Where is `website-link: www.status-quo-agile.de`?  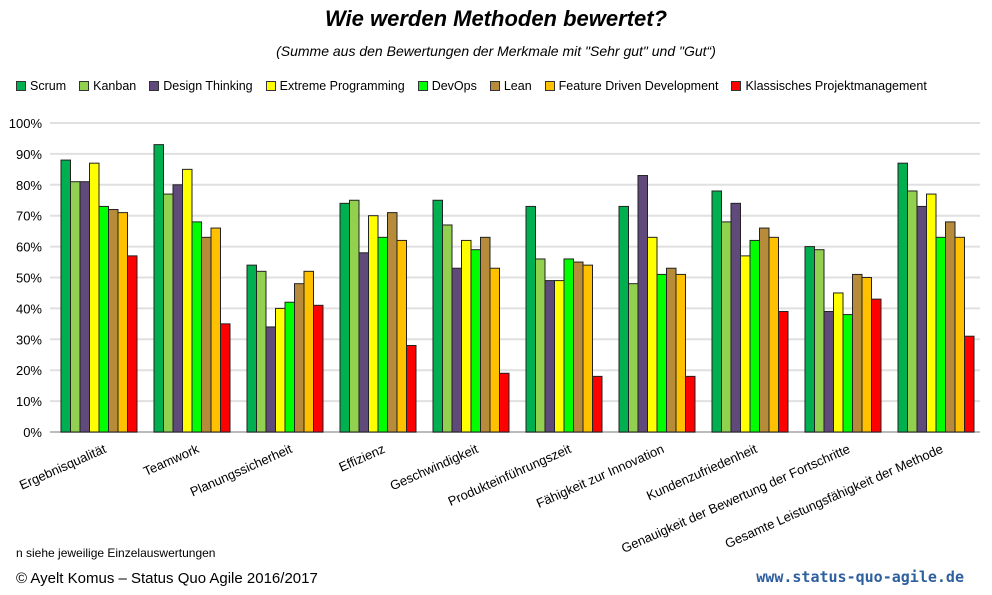 website-link: www.status-quo-agile.de is located at coordinates (860, 577).